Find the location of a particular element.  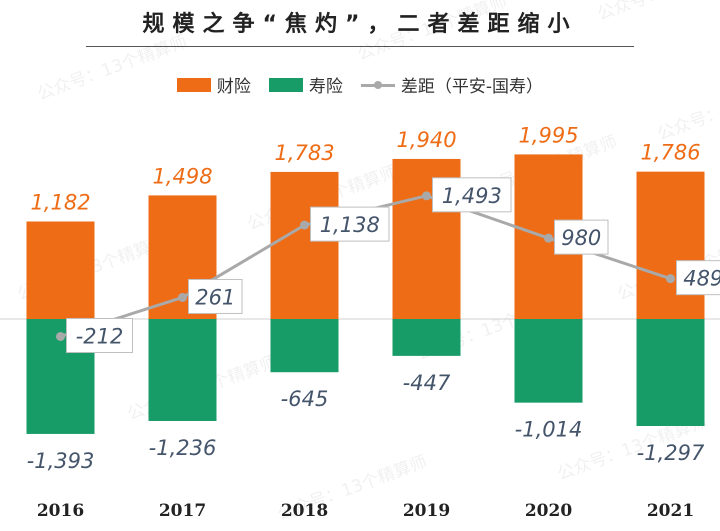

x-tick-label: 2020 is located at coordinates (548, 511).